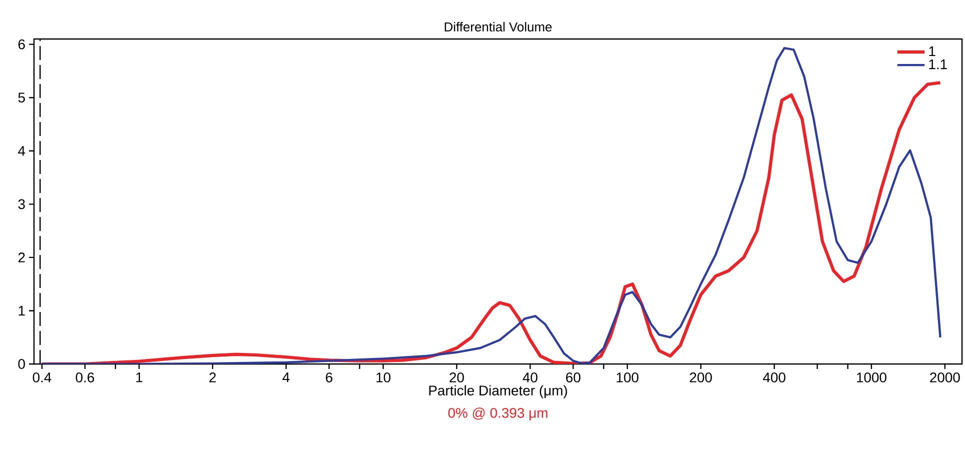 This screenshot has height=450, width=965. I want to click on chart-title: Differential Volume, so click(498, 27).